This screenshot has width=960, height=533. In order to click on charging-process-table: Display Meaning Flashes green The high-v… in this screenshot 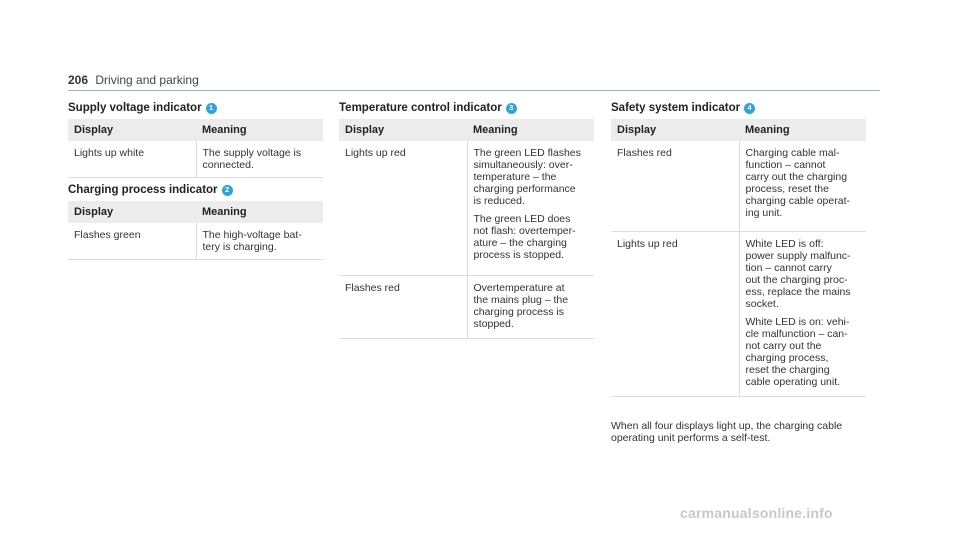, I will do `click(195, 230)`.